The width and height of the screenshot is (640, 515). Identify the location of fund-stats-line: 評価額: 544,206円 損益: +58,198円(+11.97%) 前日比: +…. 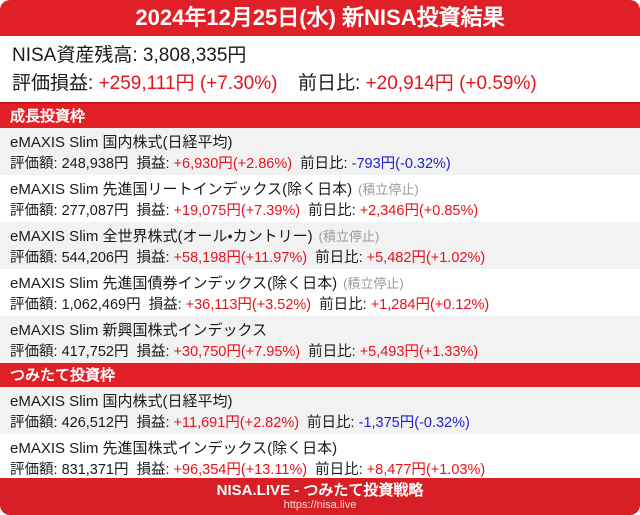
(320, 258).